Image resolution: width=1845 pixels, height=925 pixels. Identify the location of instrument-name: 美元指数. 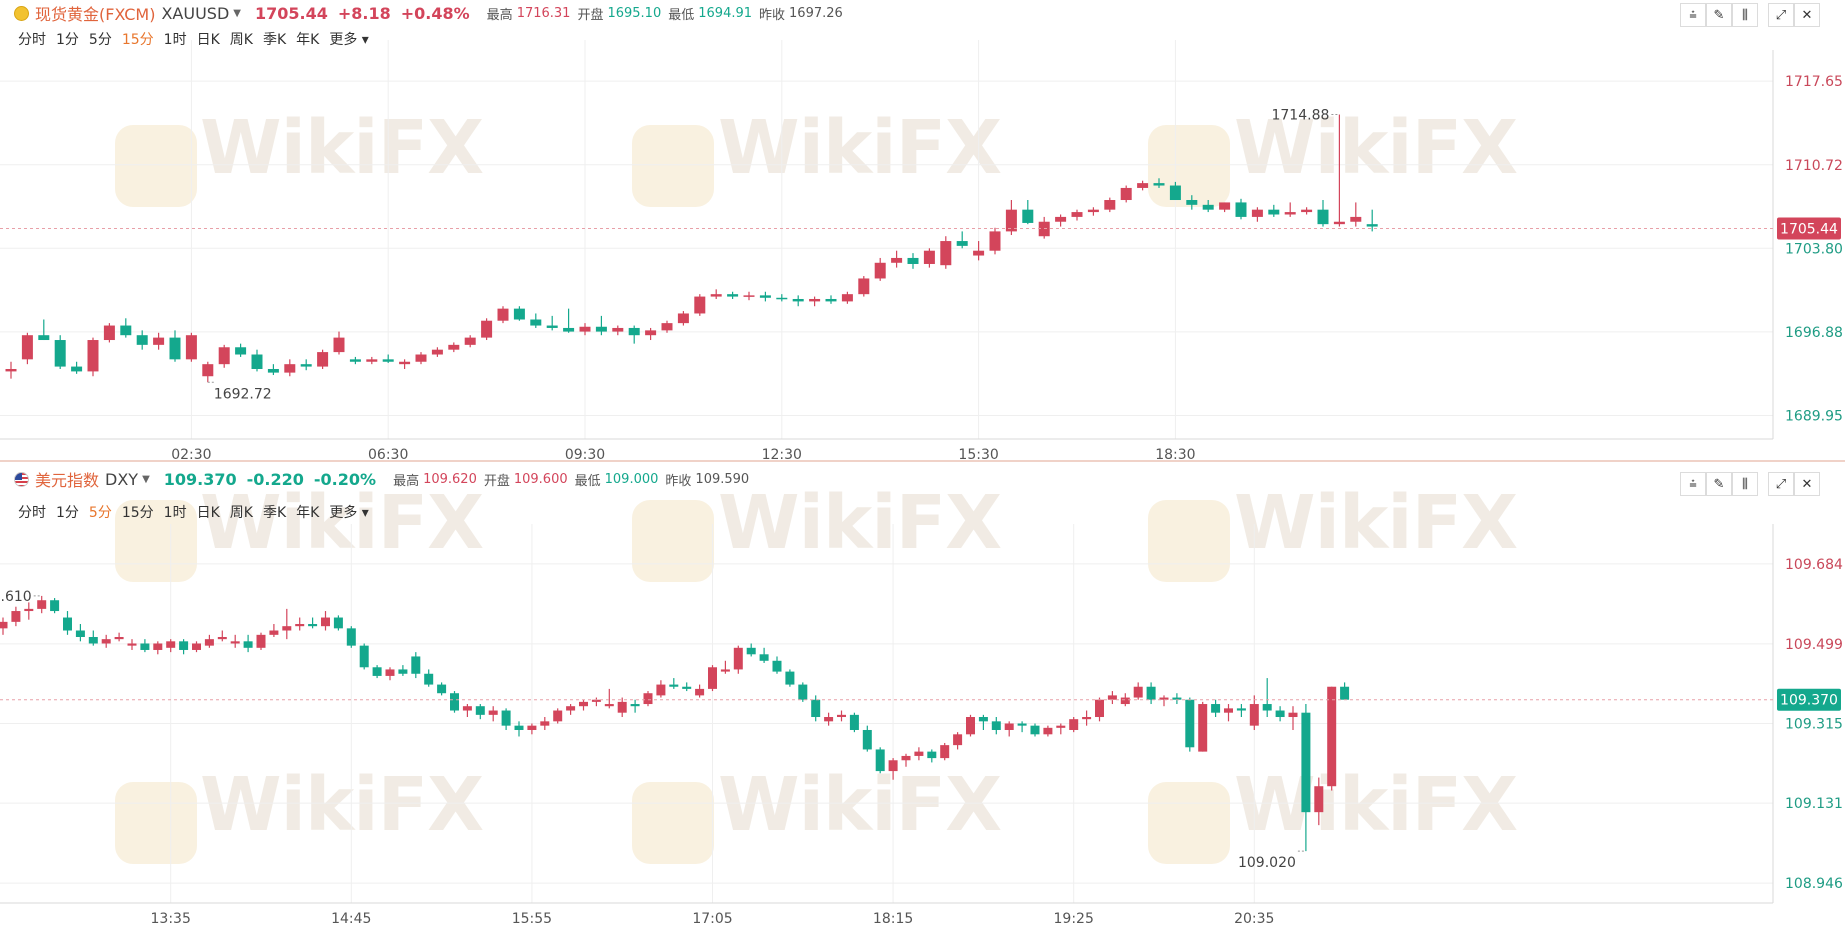
(67, 480).